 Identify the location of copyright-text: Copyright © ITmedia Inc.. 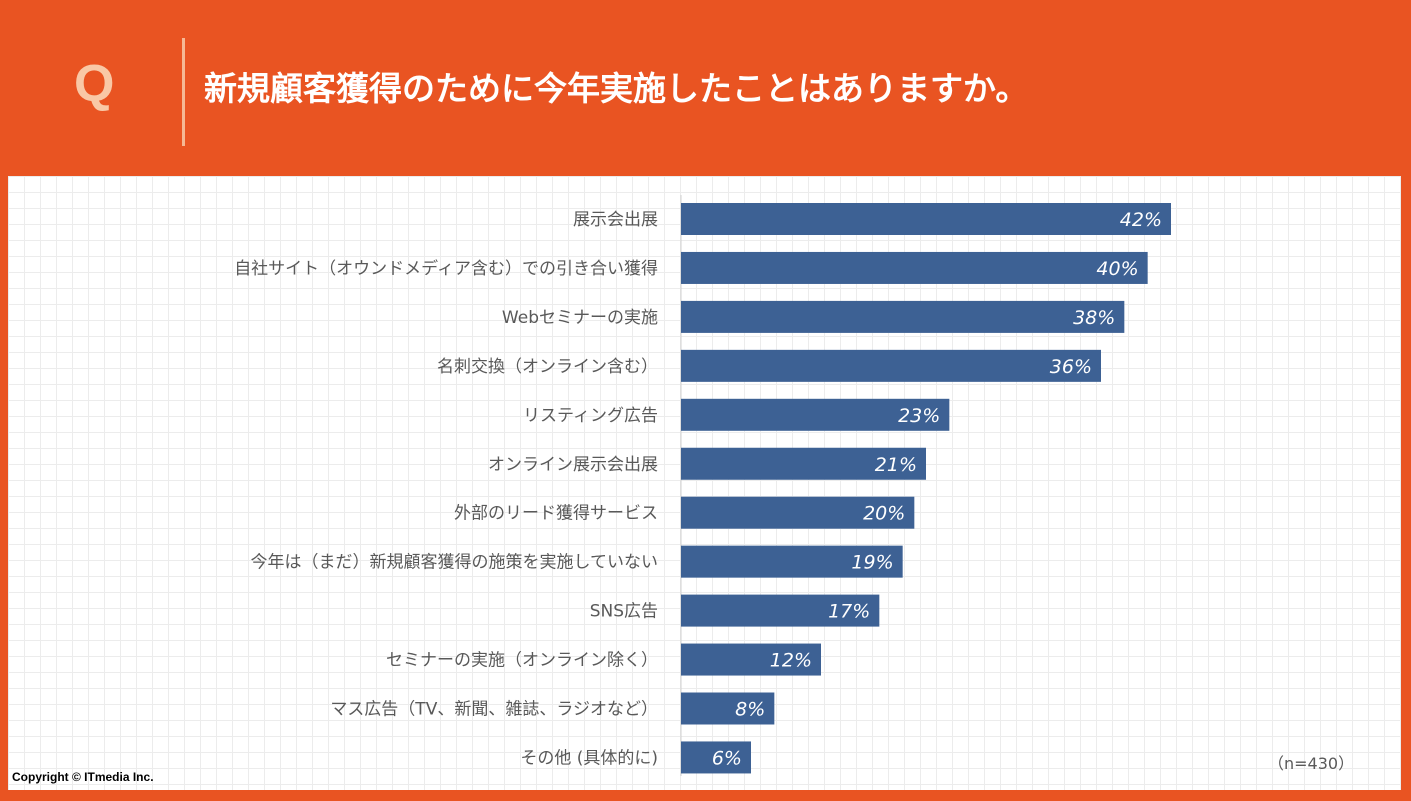
(83, 777).